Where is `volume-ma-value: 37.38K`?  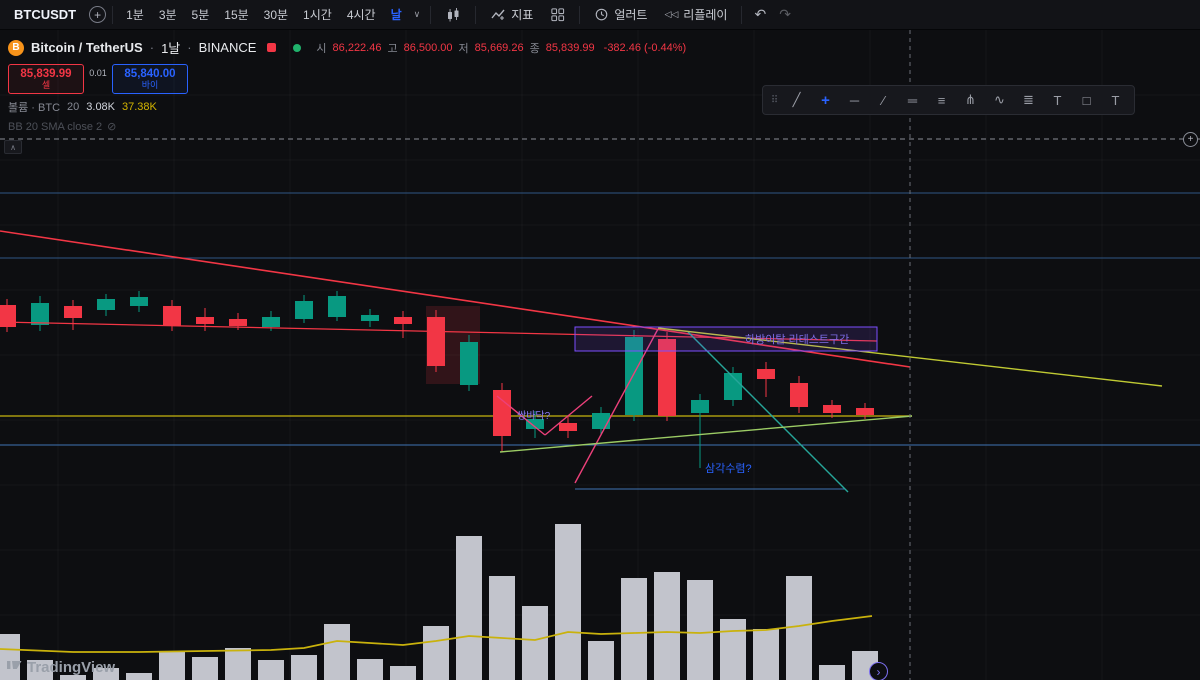 volume-ma-value: 37.38K is located at coordinates (139, 107).